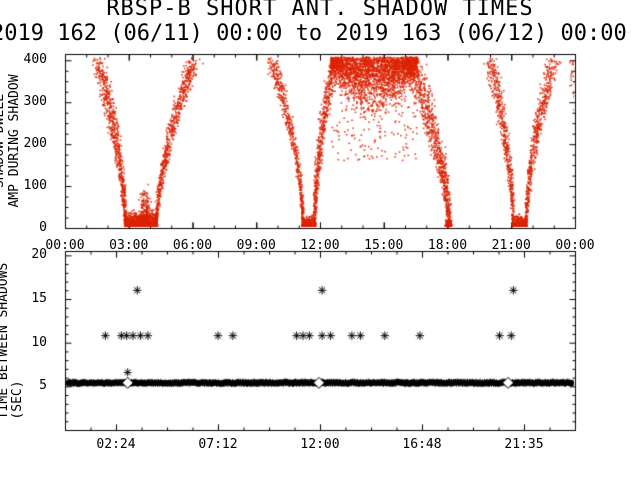  I want to click on bottom-panel-x-tick-label: 12:00, so click(320, 444).